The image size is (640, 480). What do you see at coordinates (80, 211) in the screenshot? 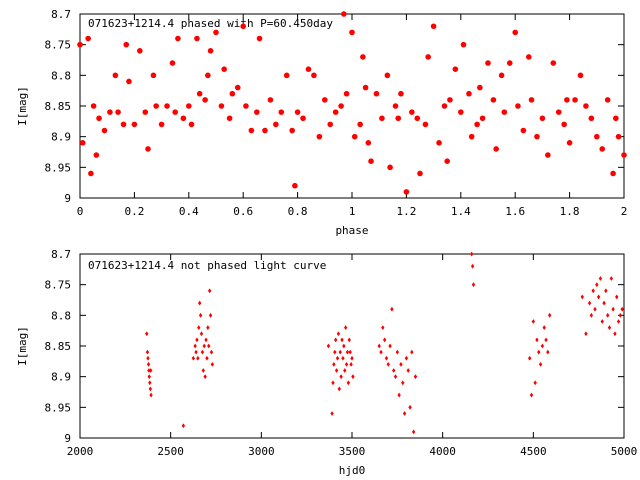
I see `x-tick-label: 0` at bounding box center [80, 211].